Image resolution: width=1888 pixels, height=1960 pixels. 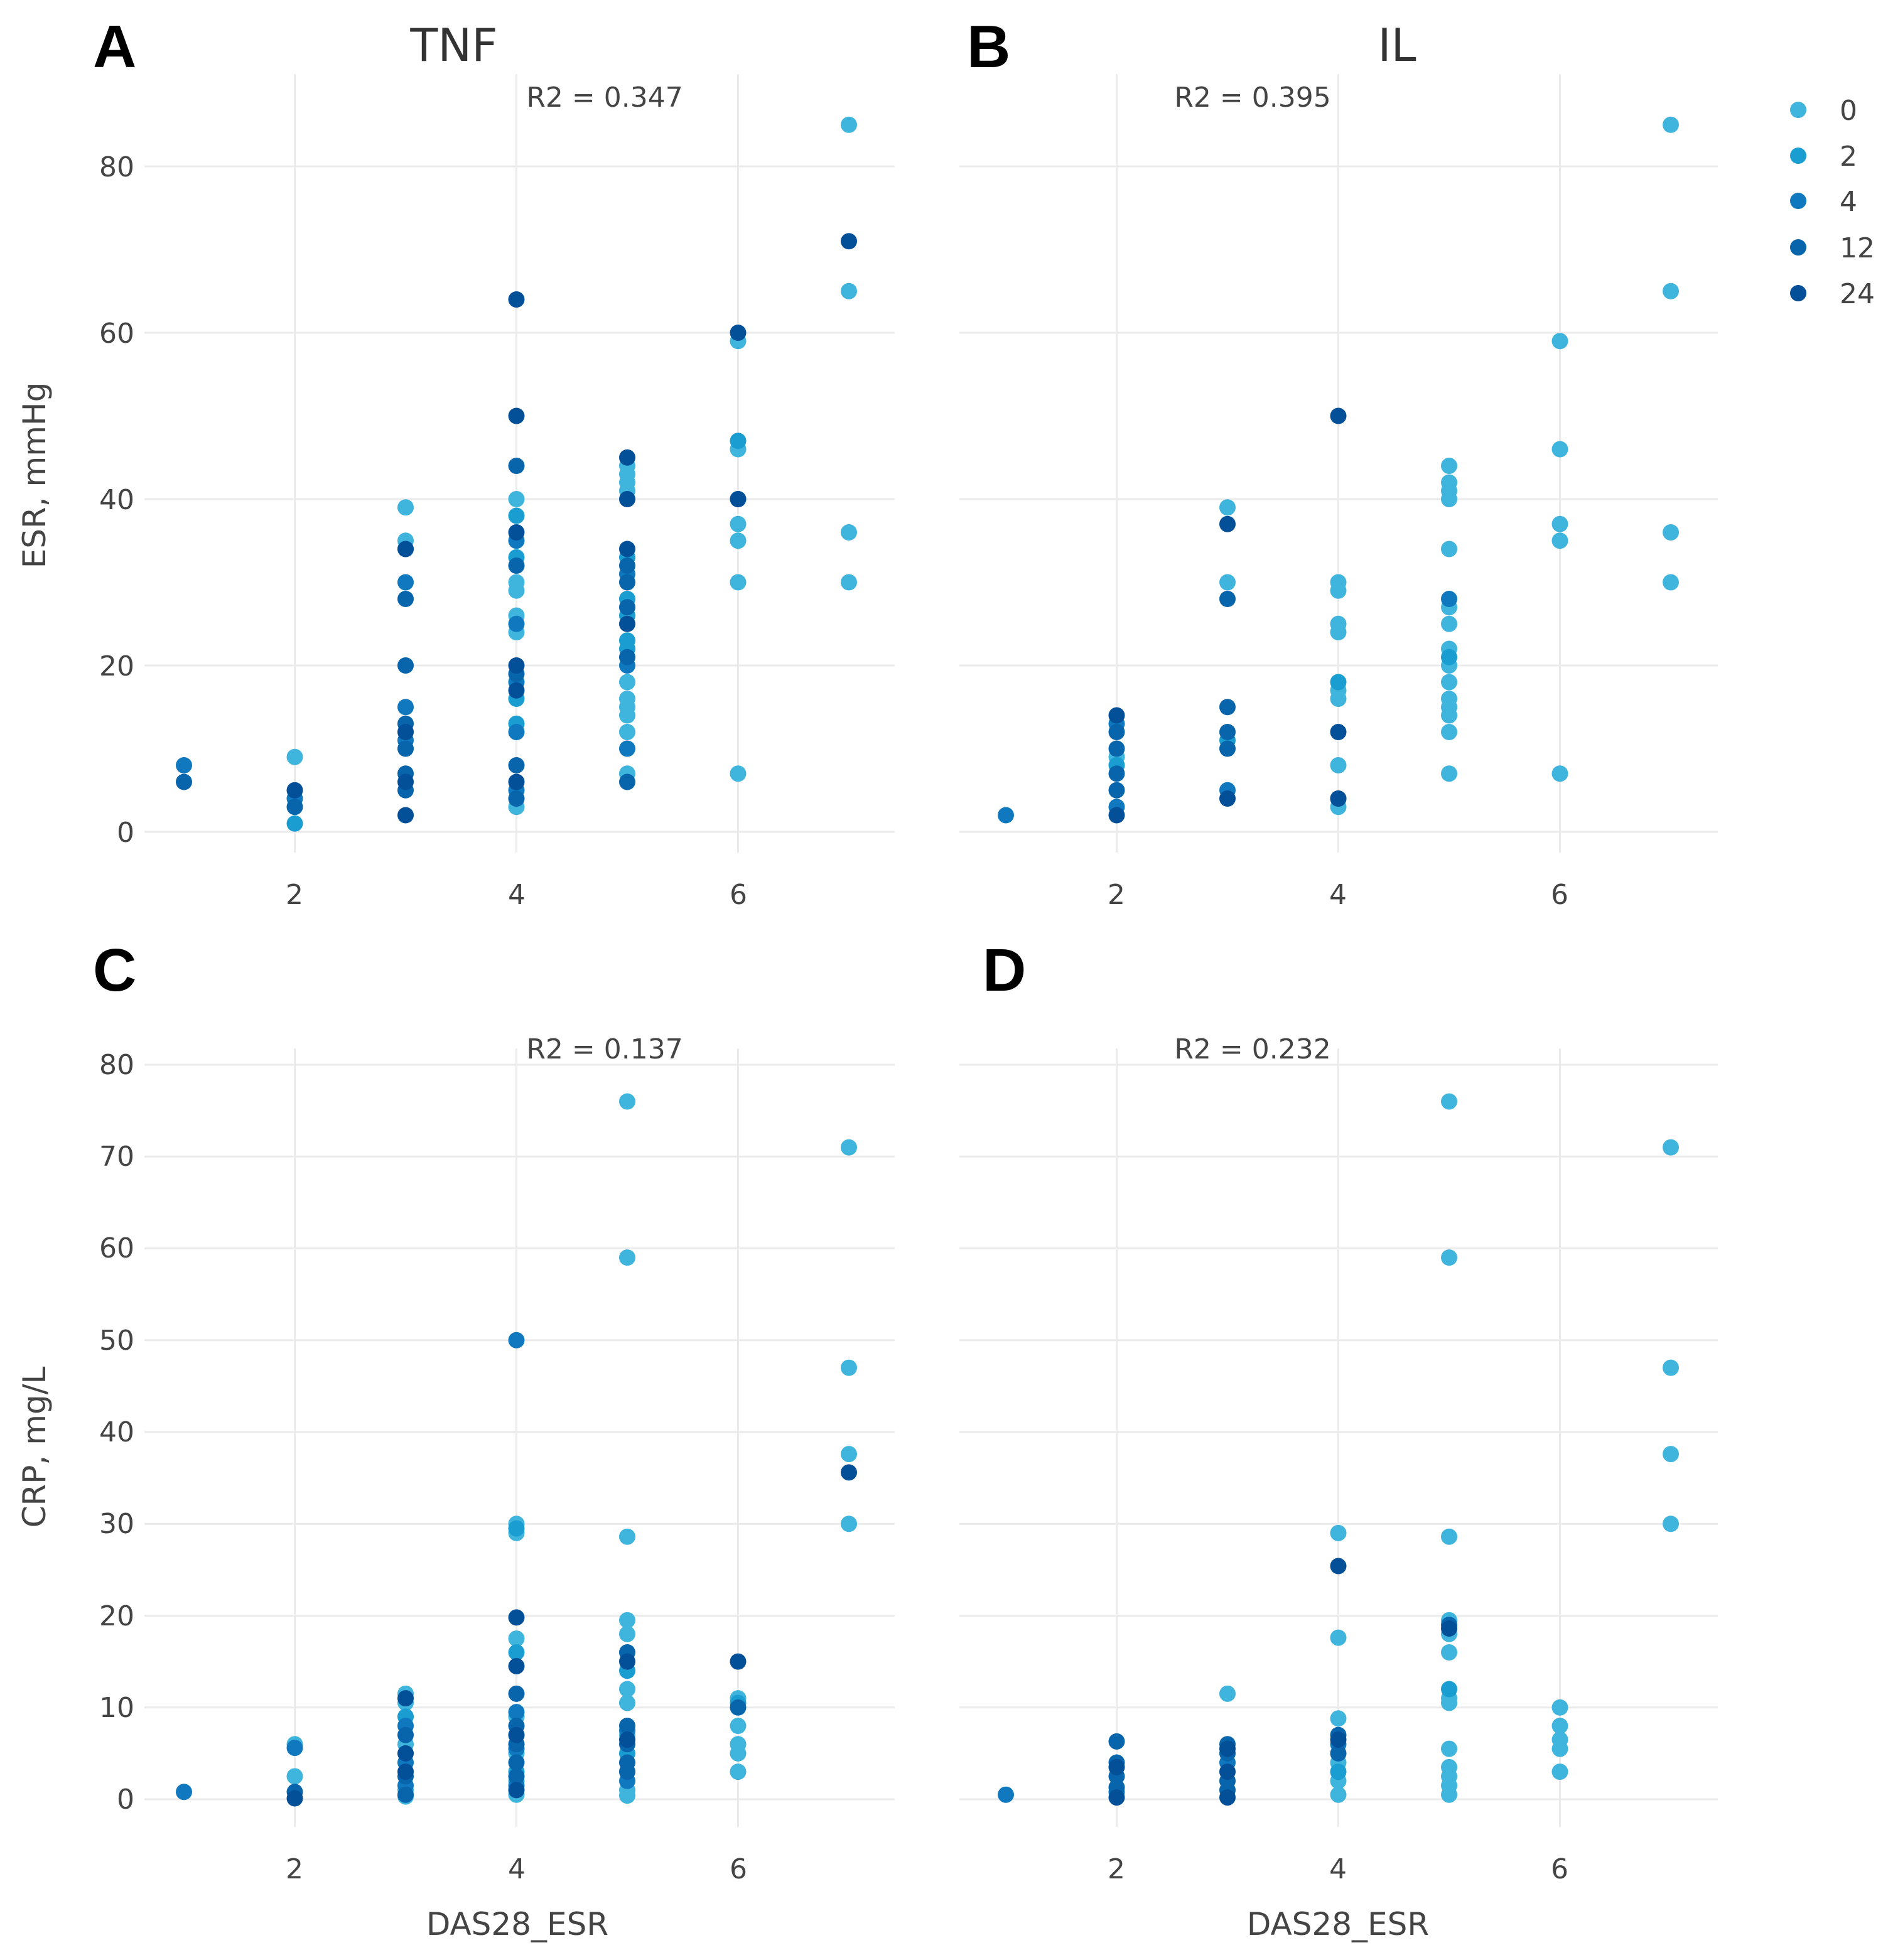 I want to click on legend-label-0: 0, so click(x=1848, y=111).